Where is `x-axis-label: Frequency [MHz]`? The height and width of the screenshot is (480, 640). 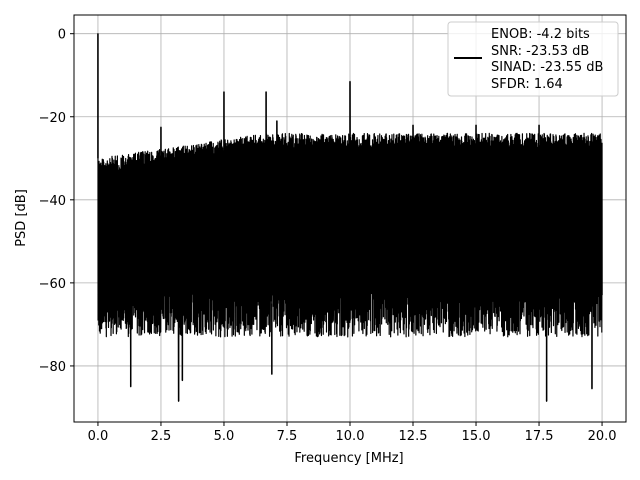 x-axis-label: Frequency [MHz] is located at coordinates (348, 458).